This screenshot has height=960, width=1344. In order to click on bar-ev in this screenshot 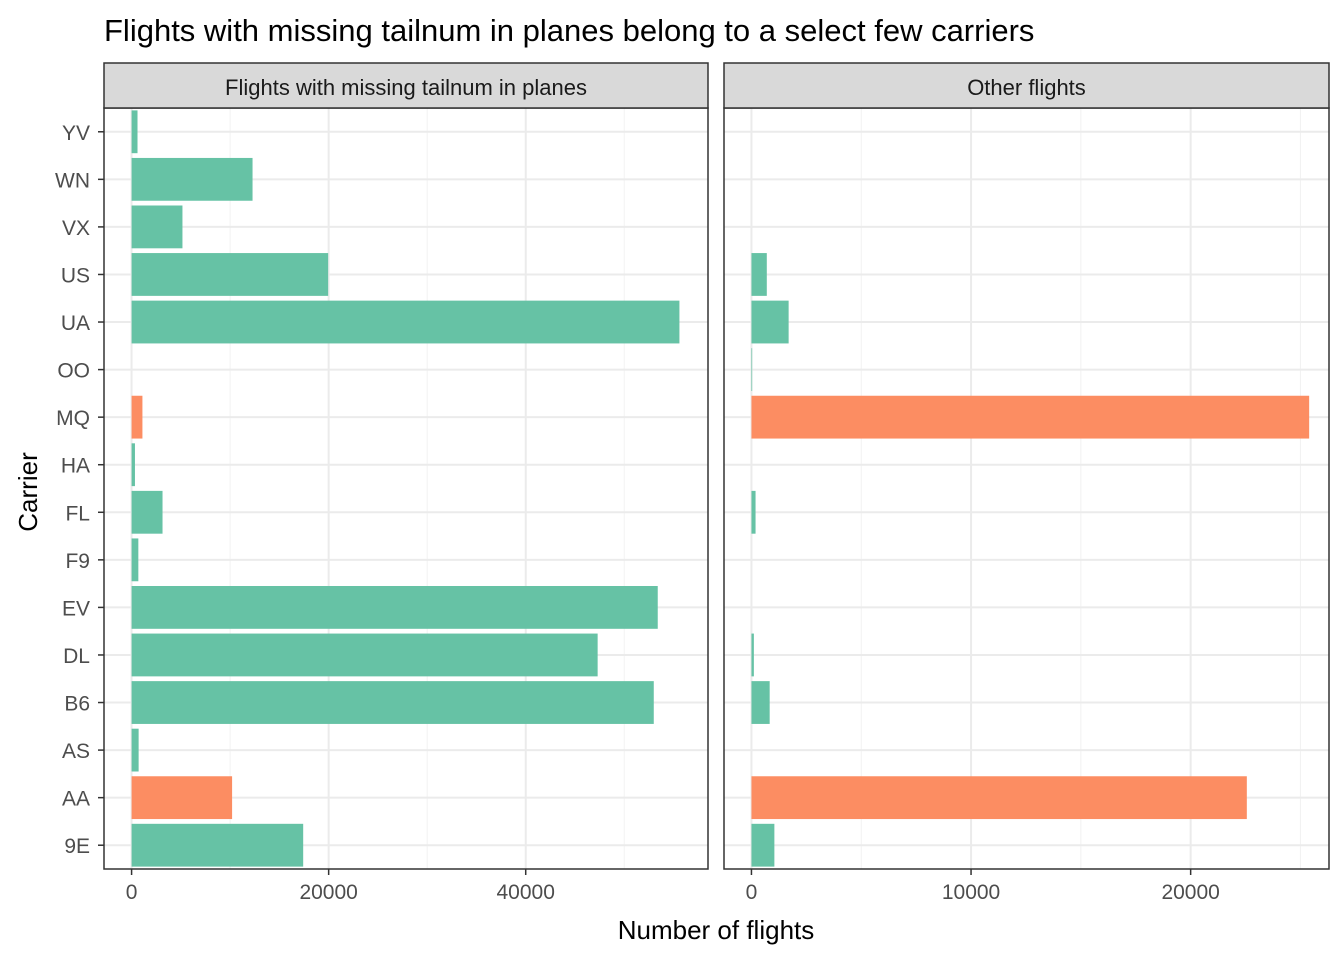, I will do `click(394, 607)`.